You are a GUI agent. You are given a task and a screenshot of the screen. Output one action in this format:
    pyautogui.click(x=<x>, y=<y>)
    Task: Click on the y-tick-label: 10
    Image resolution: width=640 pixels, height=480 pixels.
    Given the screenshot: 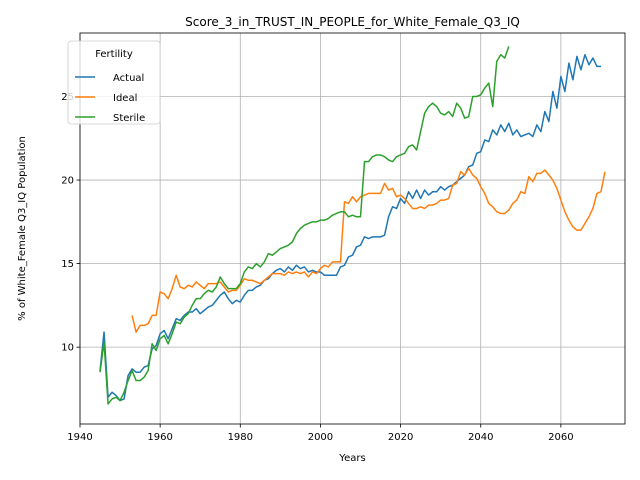 What is the action you would take?
    pyautogui.click(x=67, y=348)
    